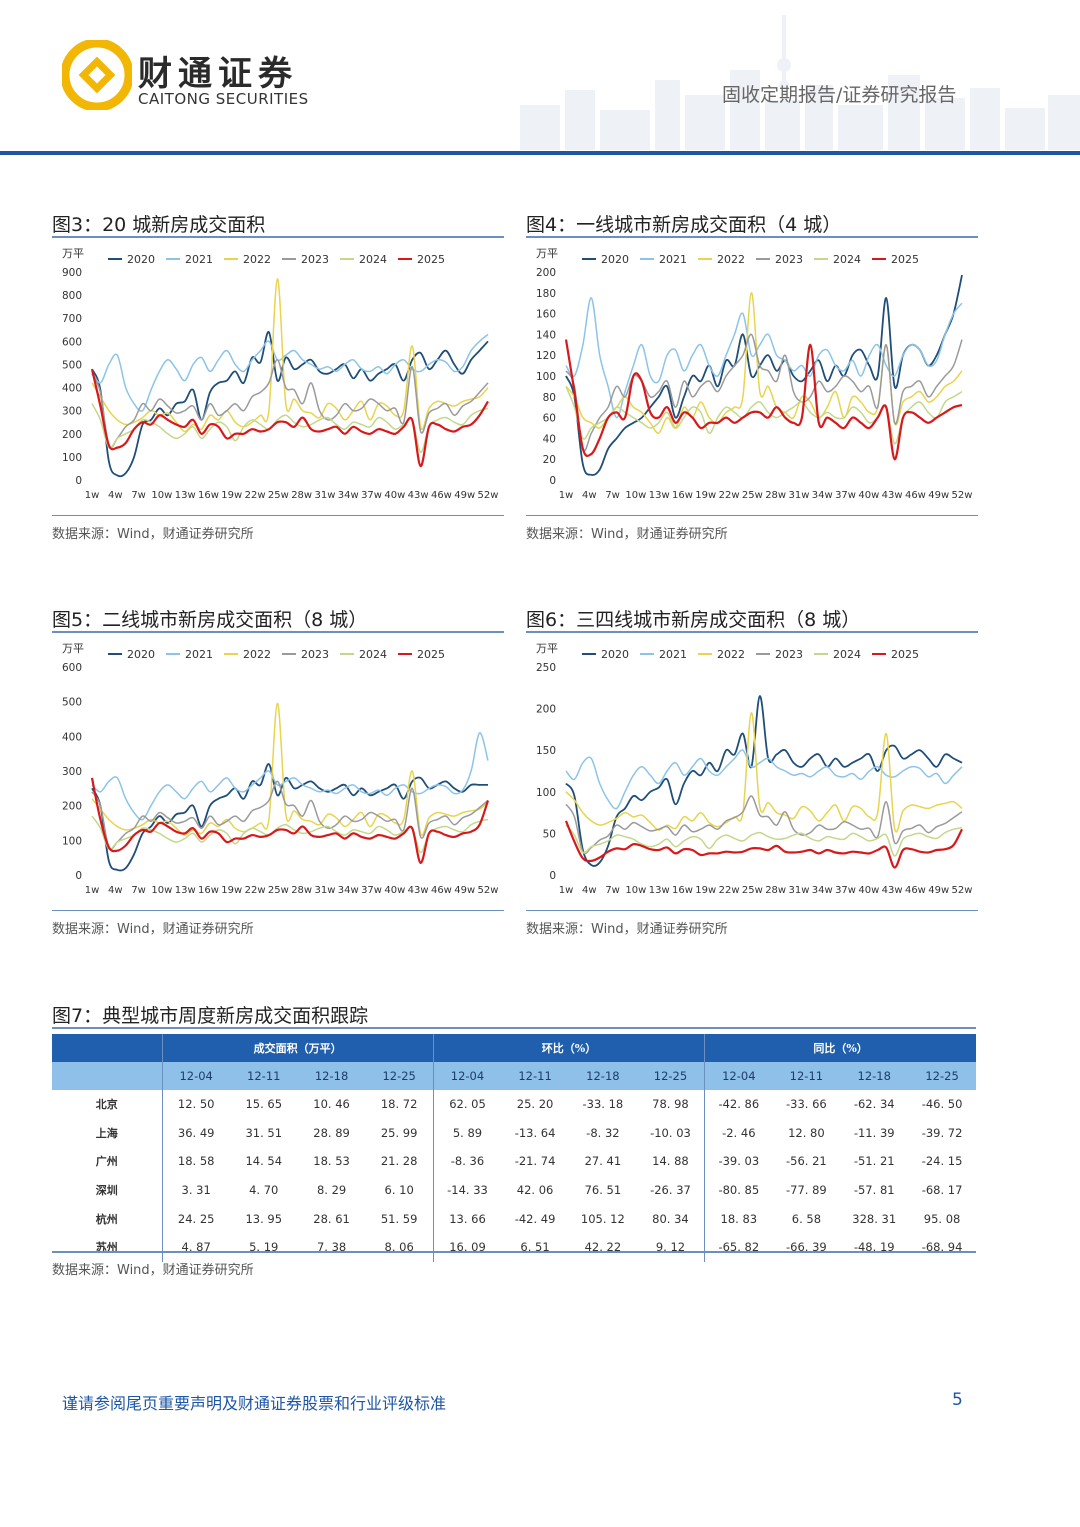 The width and height of the screenshot is (1080, 1527). Describe the element at coordinates (603, 1161) in the screenshot. I see `value-cell: 27. 41` at that location.